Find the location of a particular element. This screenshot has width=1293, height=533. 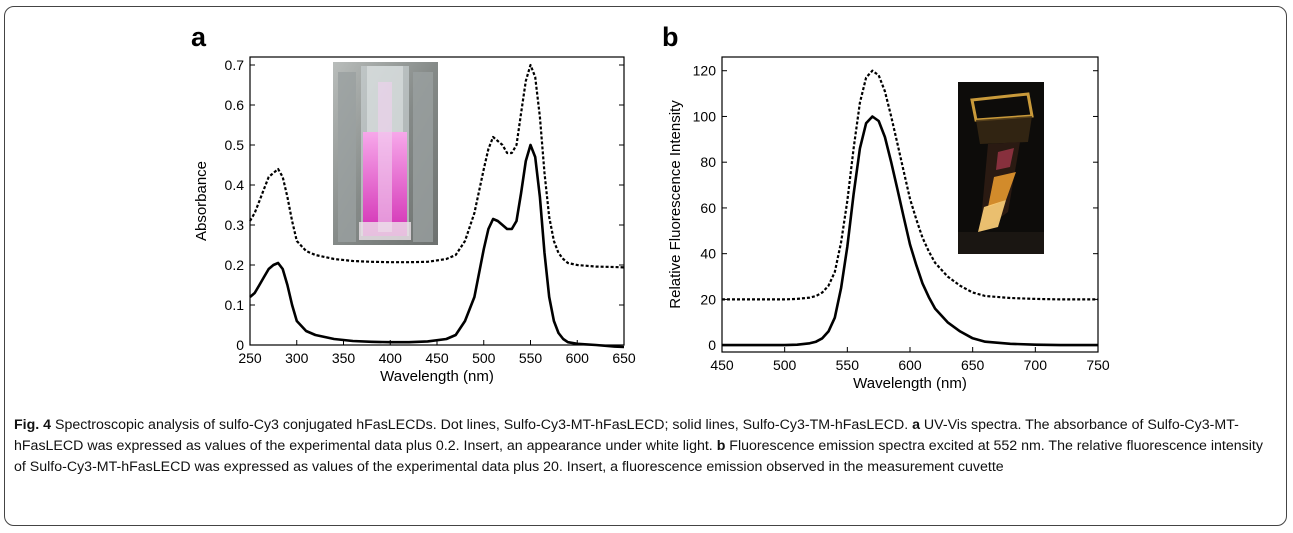

x-tick-label: 300 is located at coordinates (297, 358).